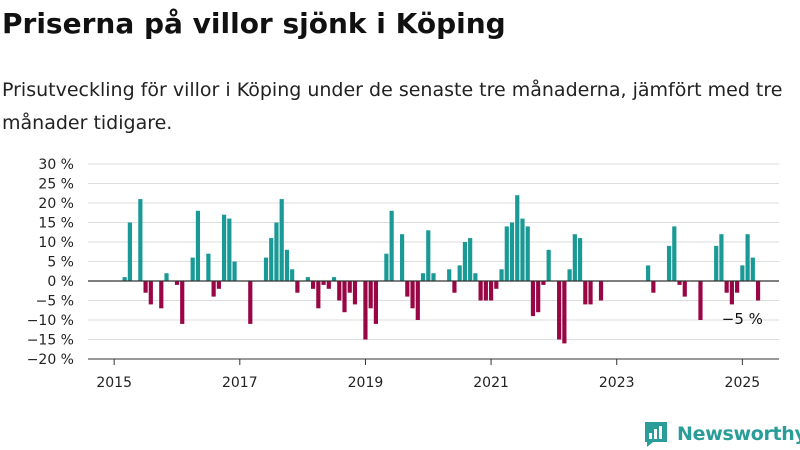 The width and height of the screenshot is (800, 450). I want to click on y-tick-label: 10 %, so click(56, 243).